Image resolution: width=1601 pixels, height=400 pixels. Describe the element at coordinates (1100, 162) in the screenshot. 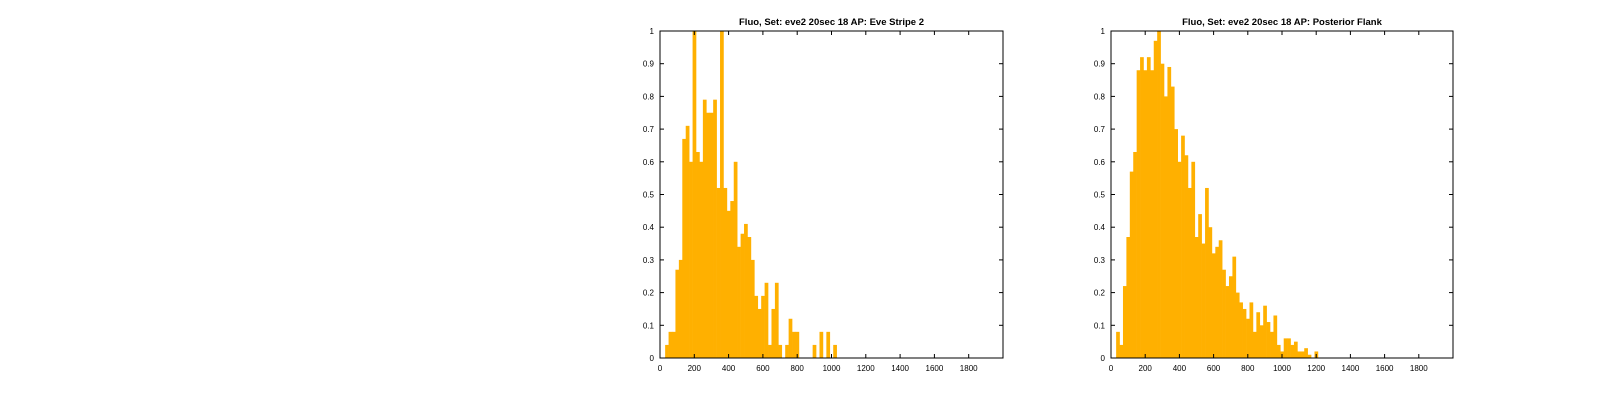

I see `y-tick-label: 0.6` at that location.